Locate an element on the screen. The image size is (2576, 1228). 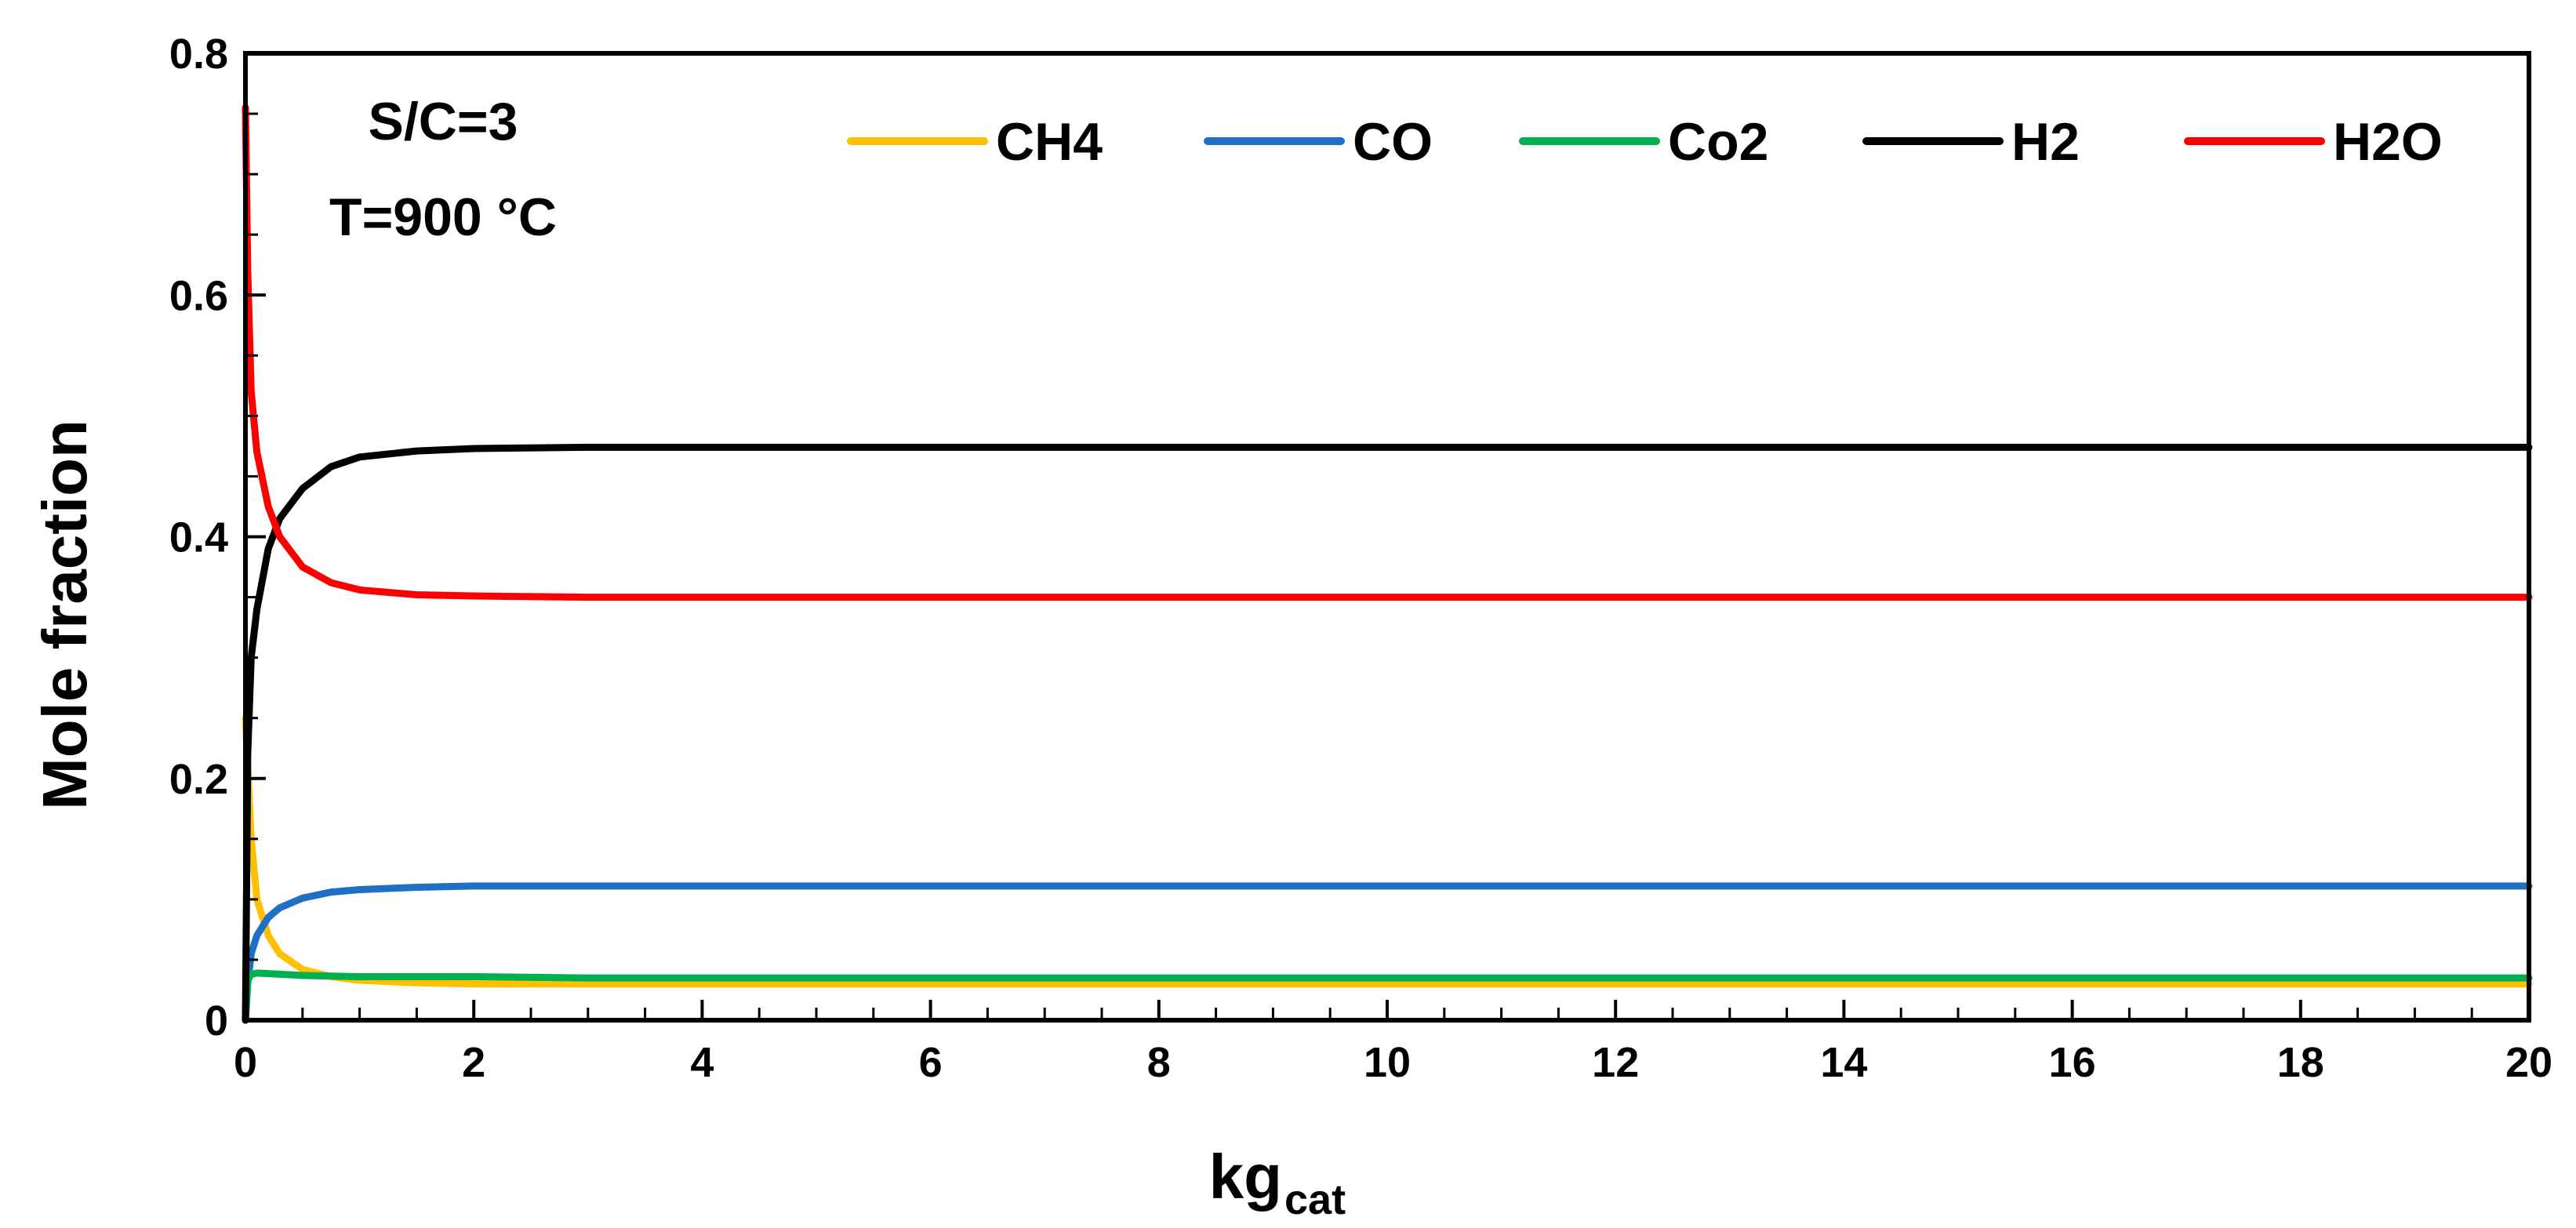
x-tick-label: 6 is located at coordinates (931, 1062).